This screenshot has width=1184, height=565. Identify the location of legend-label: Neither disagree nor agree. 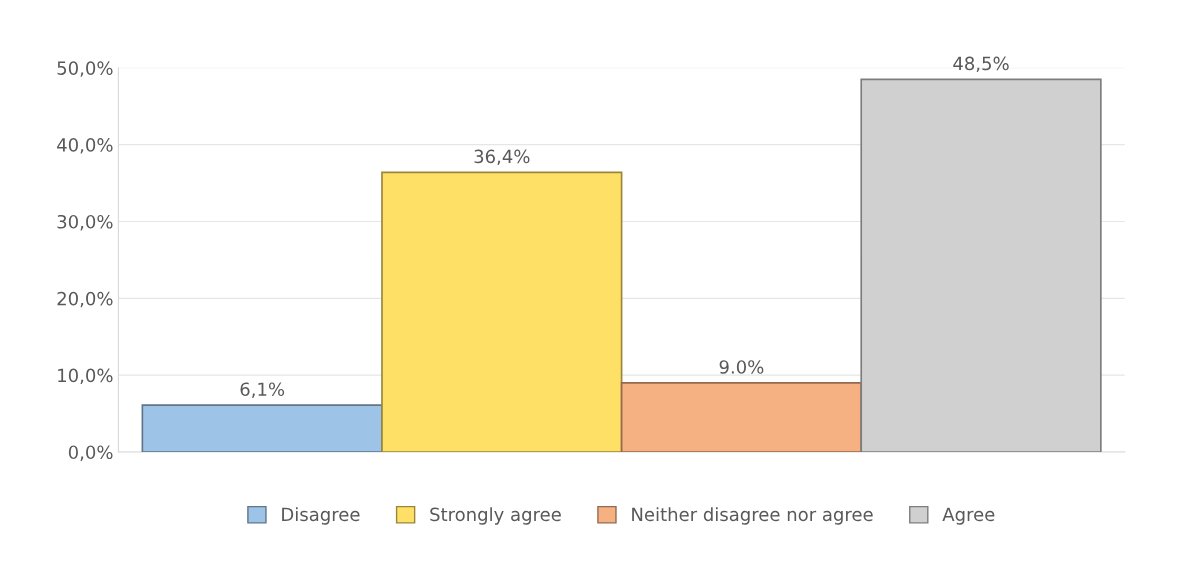
(752, 516).